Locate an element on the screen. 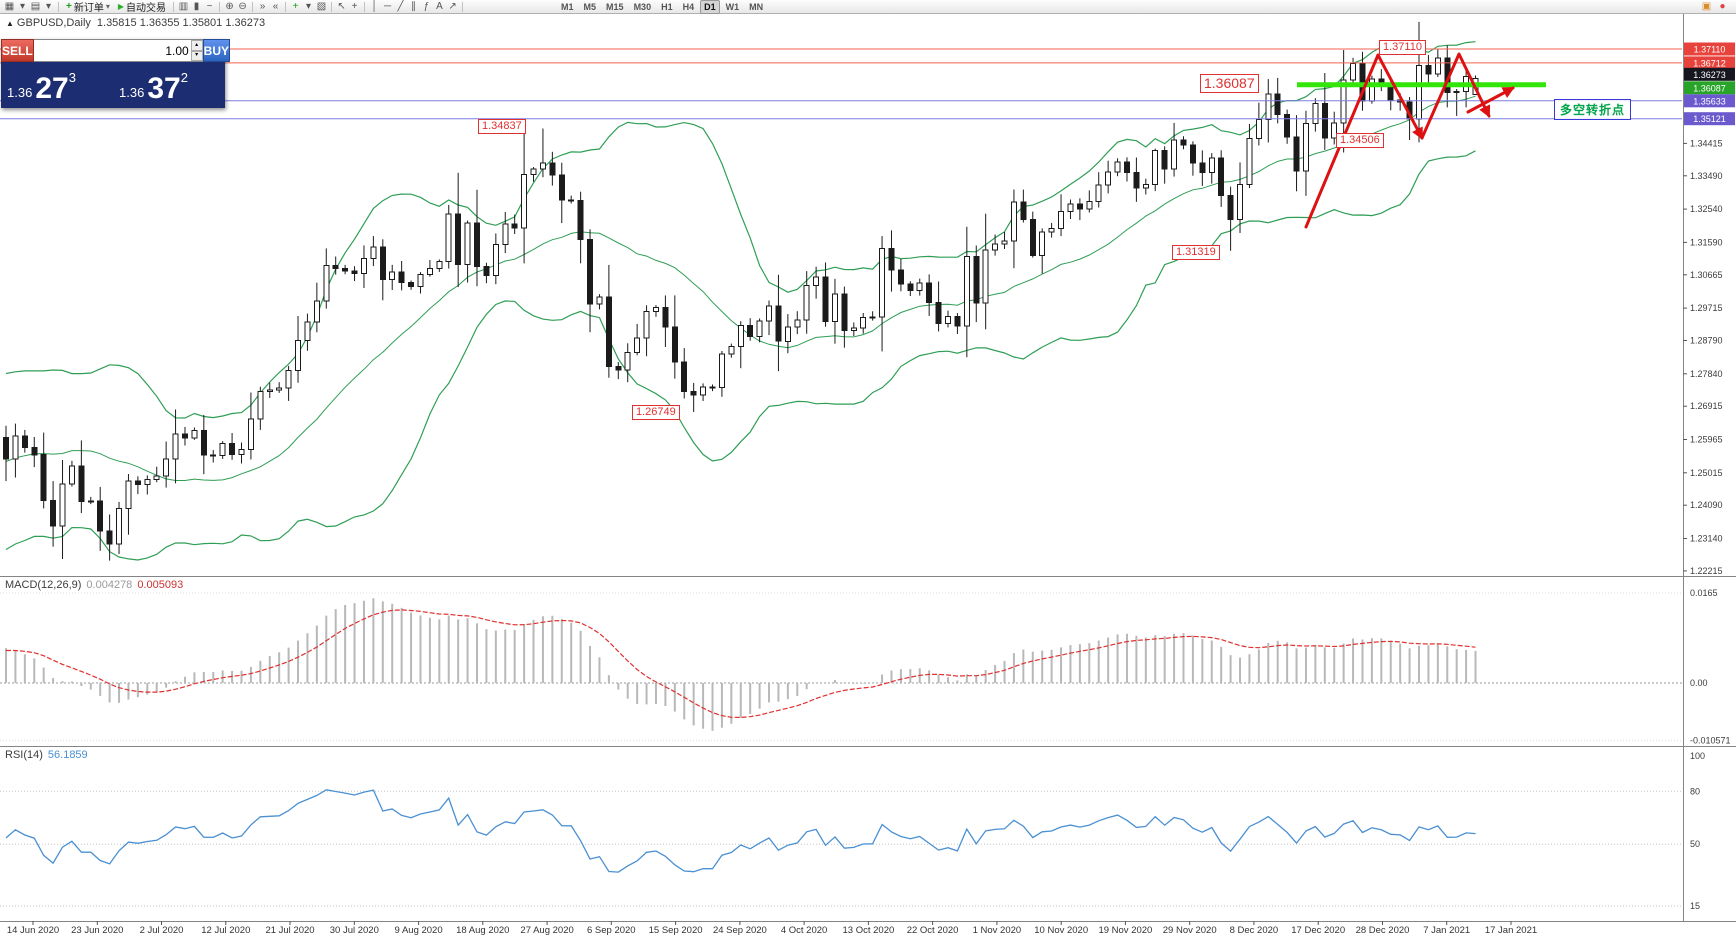  rsi-indicator-label: RSI(14) 56.1859 is located at coordinates (46, 755).